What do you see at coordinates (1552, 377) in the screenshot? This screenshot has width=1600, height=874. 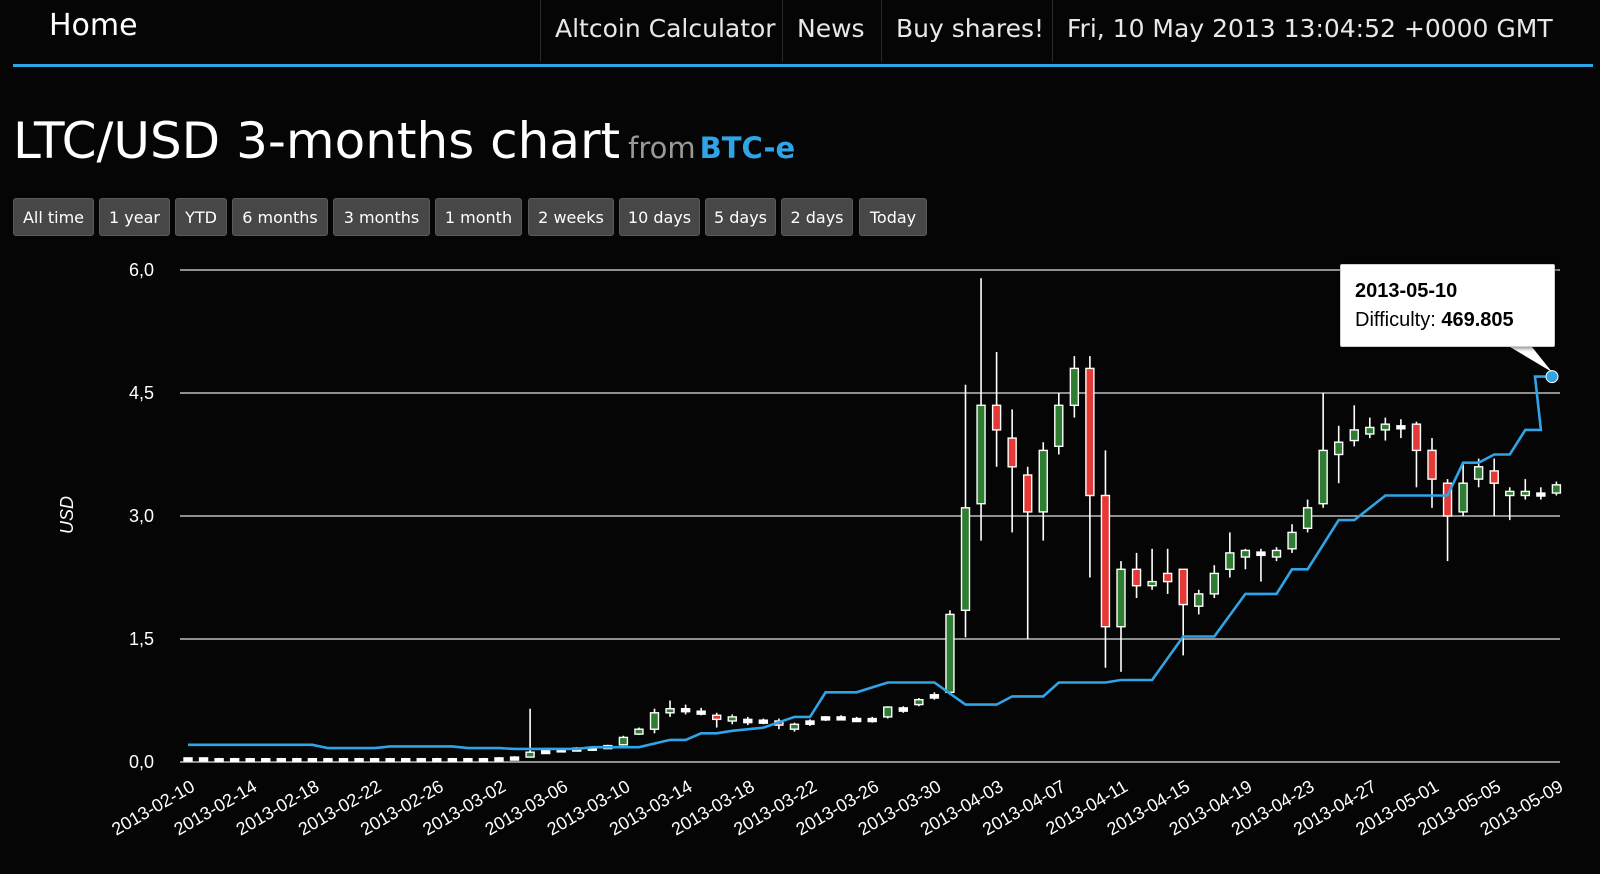 I see `difficulty-marker` at bounding box center [1552, 377].